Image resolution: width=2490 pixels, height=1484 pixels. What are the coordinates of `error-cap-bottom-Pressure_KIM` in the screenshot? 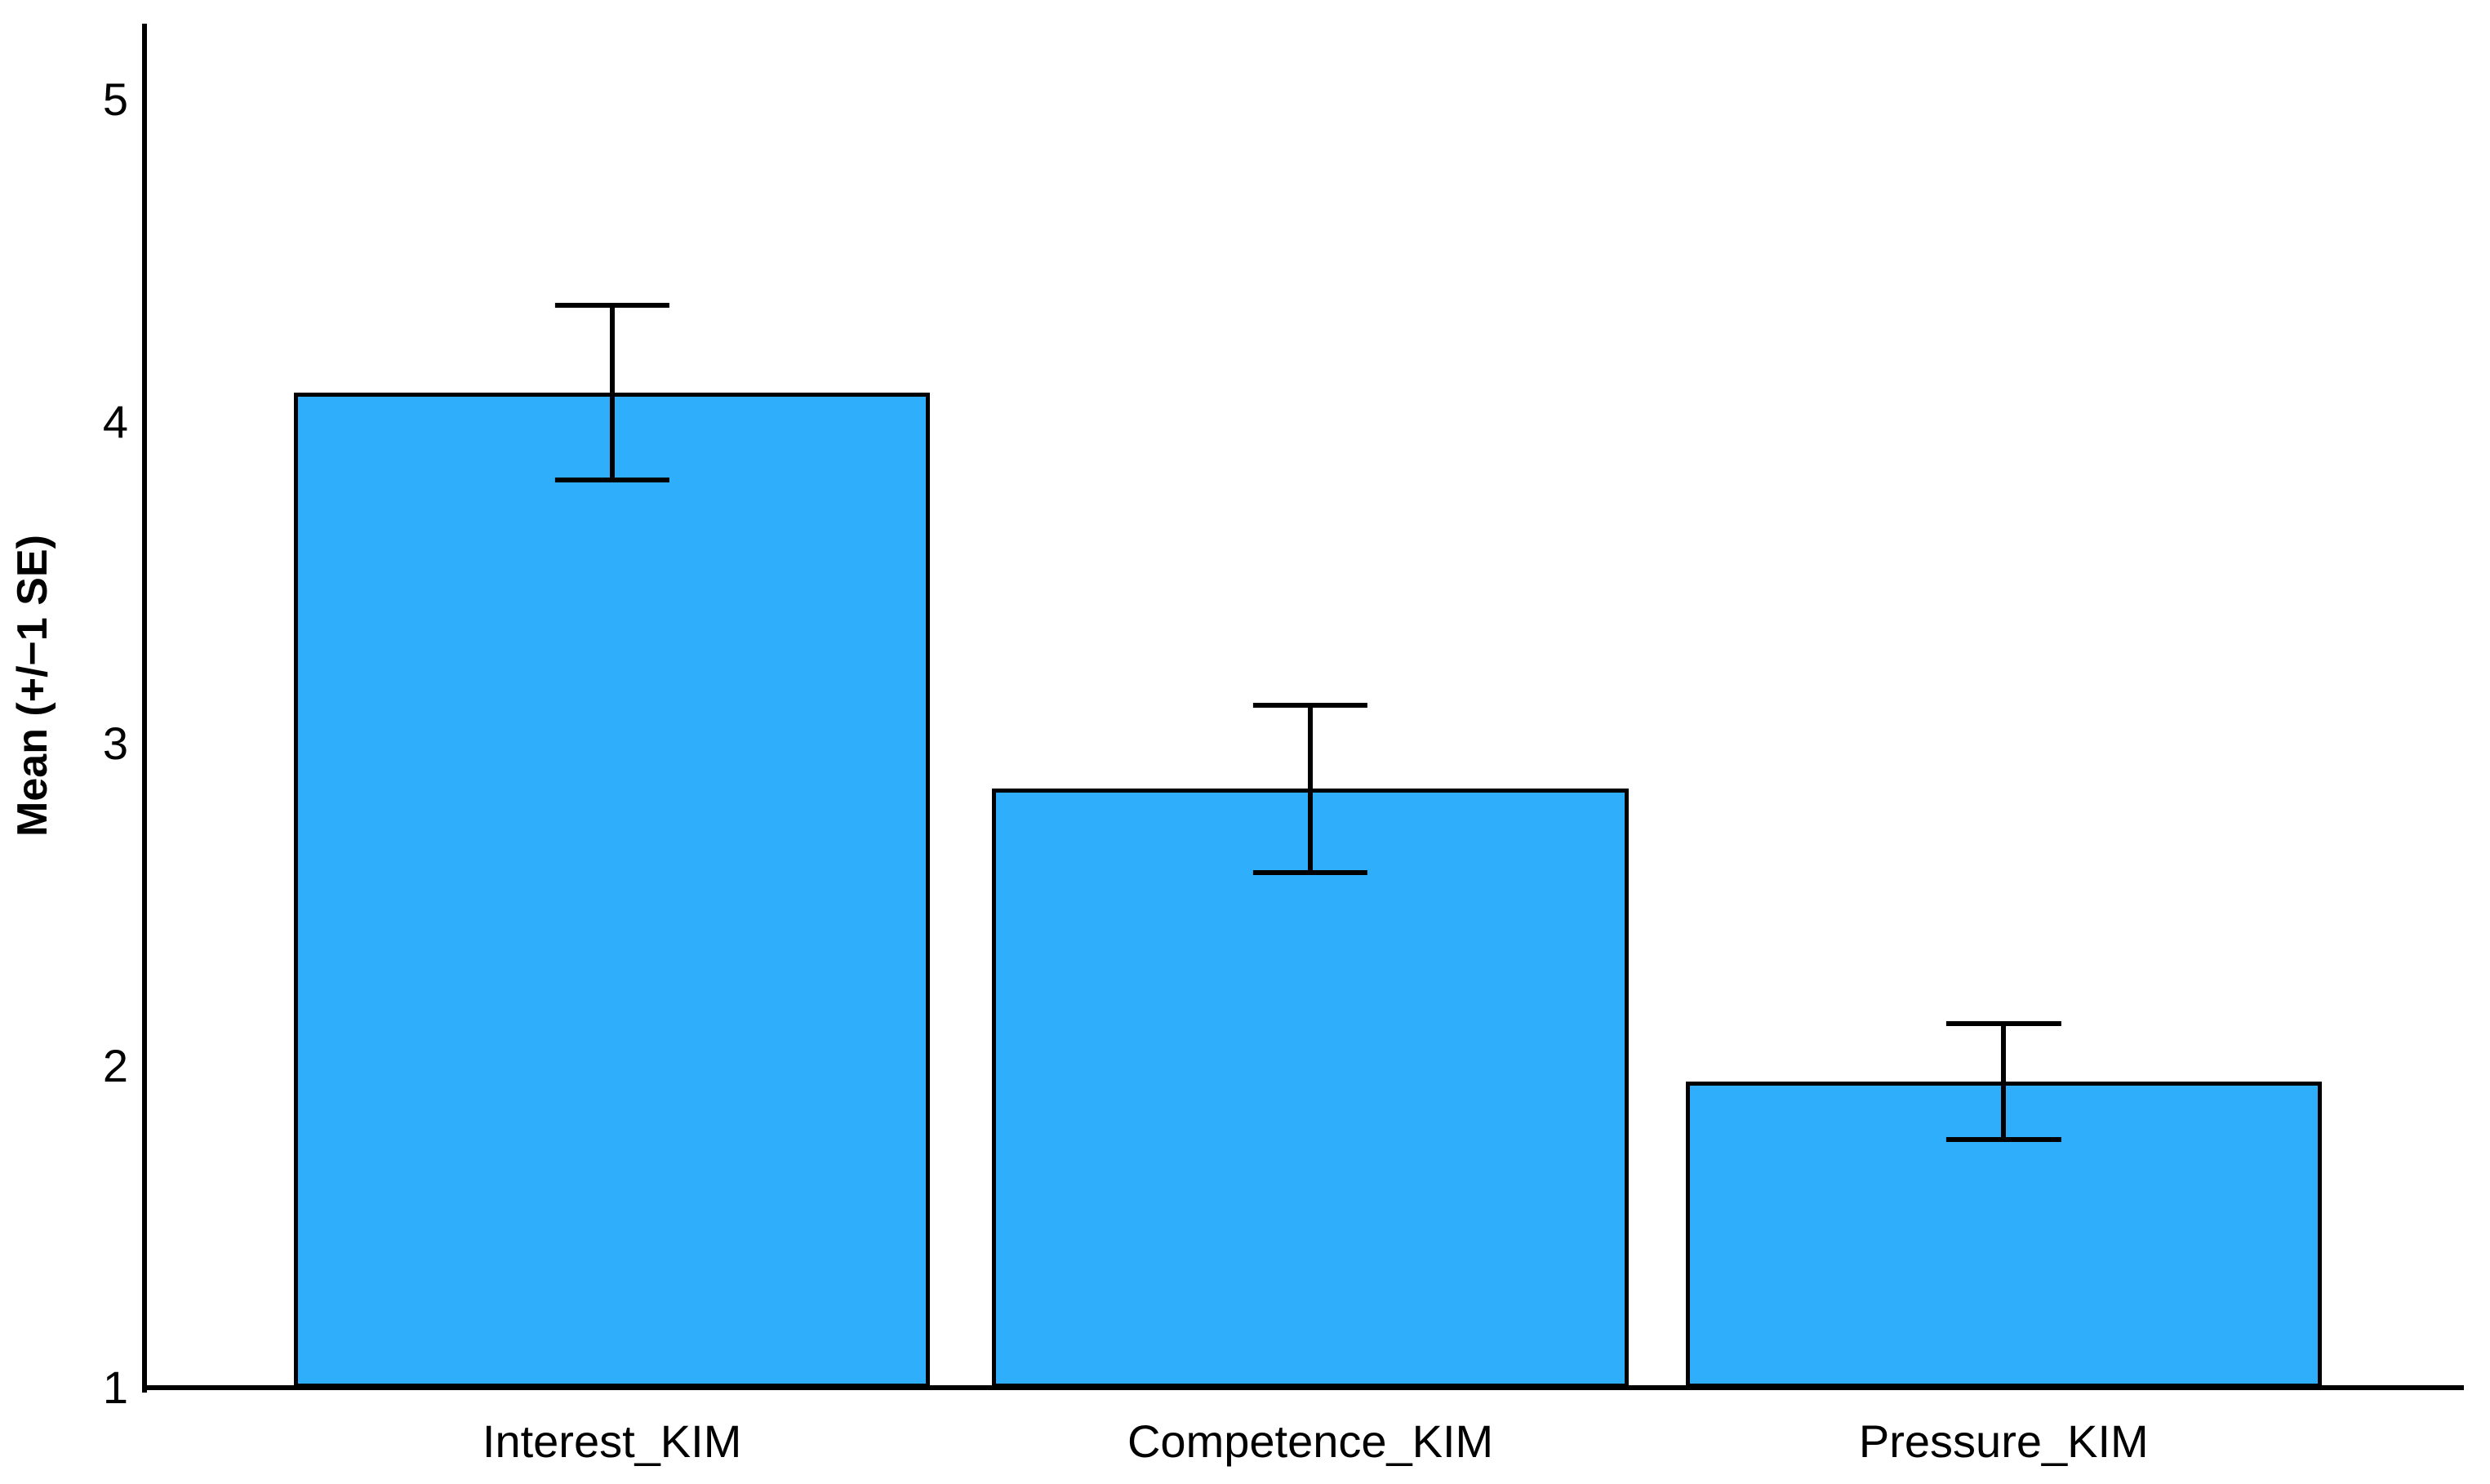 It's located at (2003, 1140).